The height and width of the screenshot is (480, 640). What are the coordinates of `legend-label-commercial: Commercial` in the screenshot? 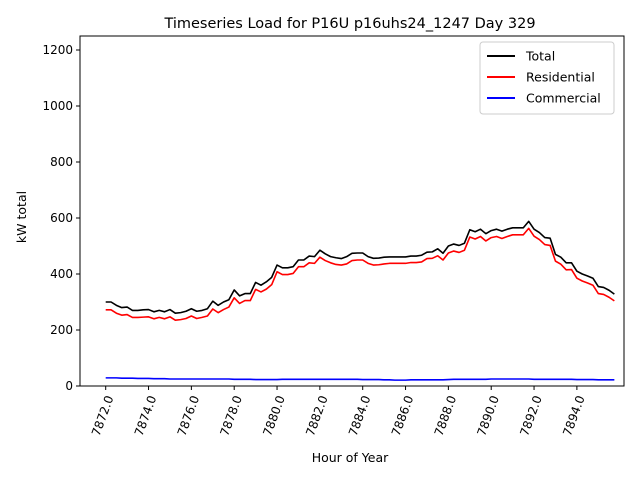 It's located at (563, 98).